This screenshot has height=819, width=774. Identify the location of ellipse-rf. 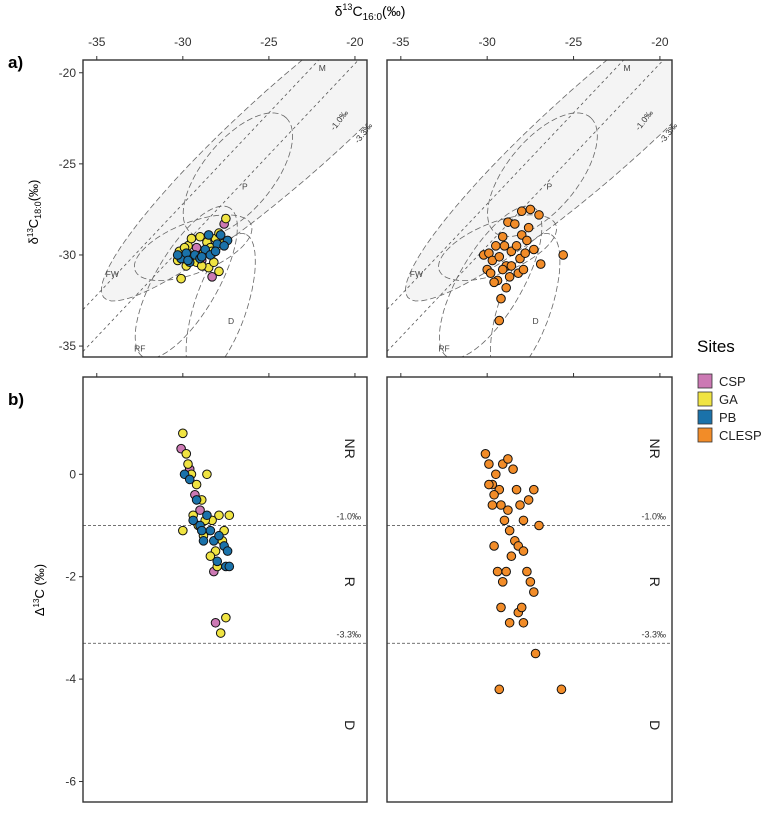
(490, 281).